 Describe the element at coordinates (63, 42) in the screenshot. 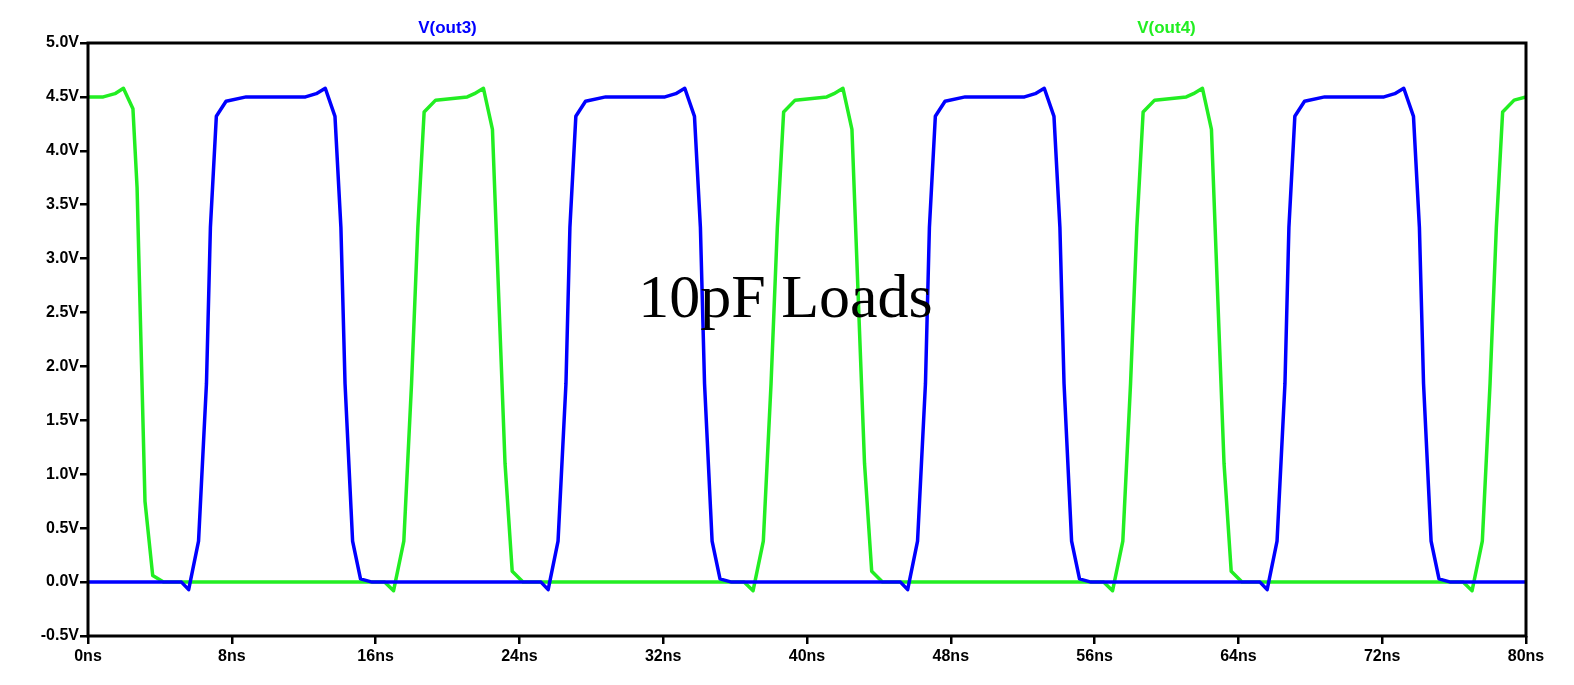

I see `y-tick-label: 5.0V` at that location.